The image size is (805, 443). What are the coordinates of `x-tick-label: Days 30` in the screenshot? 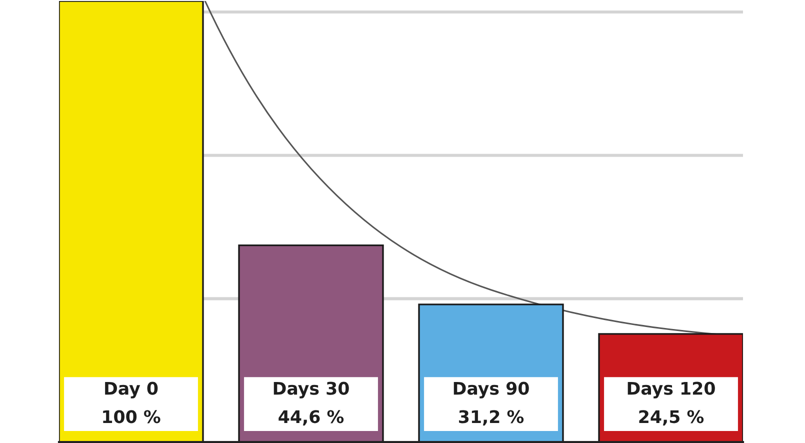 It's located at (311, 390).